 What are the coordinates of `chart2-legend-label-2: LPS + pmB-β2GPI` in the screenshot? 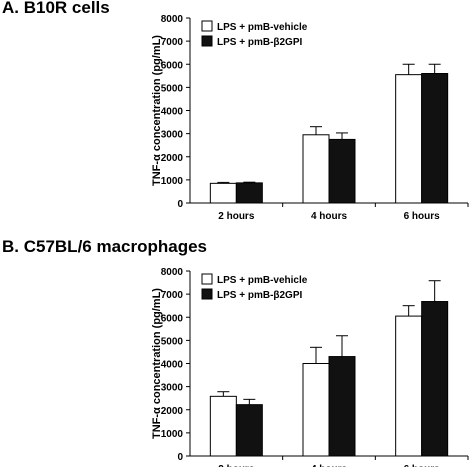 It's located at (260, 295).